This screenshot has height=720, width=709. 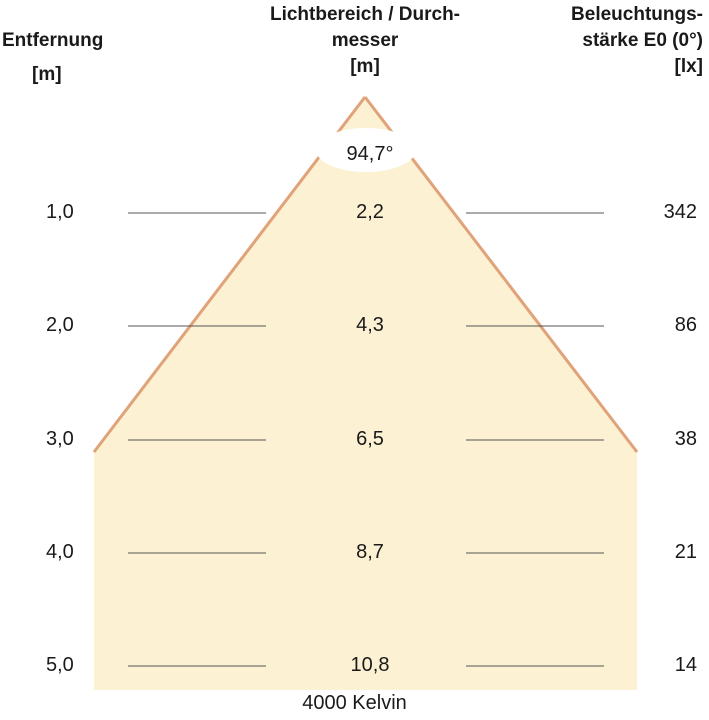 What do you see at coordinates (370, 439) in the screenshot?
I see `diameter-value: 6,5` at bounding box center [370, 439].